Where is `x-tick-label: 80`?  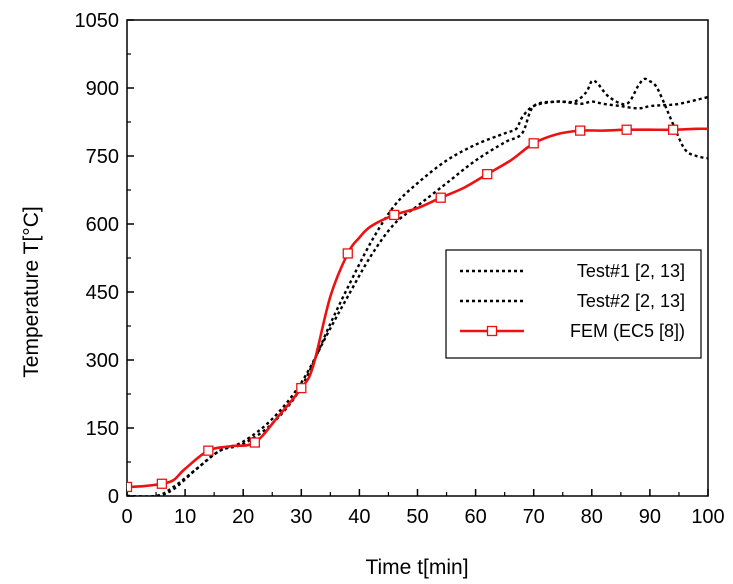 x-tick-label: 80 is located at coordinates (592, 517).